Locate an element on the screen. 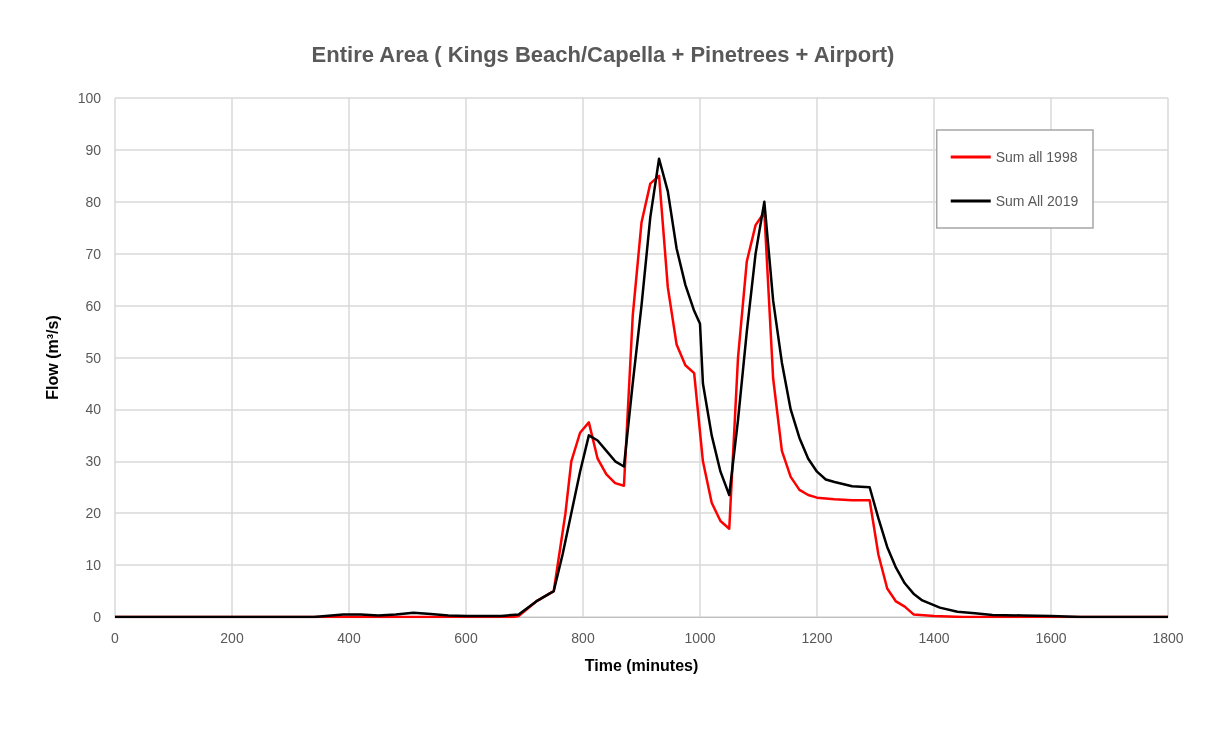  y-tick-label: 50 is located at coordinates (93, 357).